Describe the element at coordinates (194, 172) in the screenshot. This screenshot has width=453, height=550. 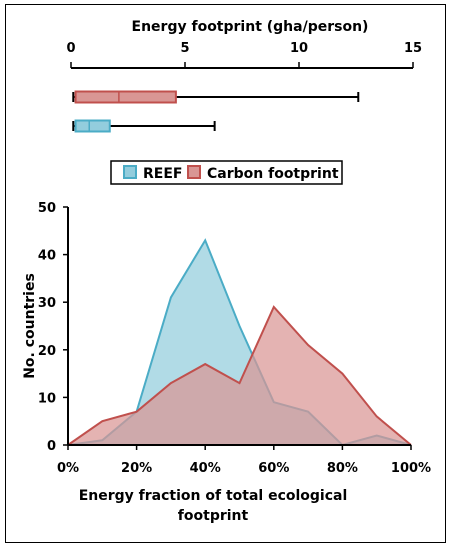
I see `legend-swatch-carbon-footprint` at that location.